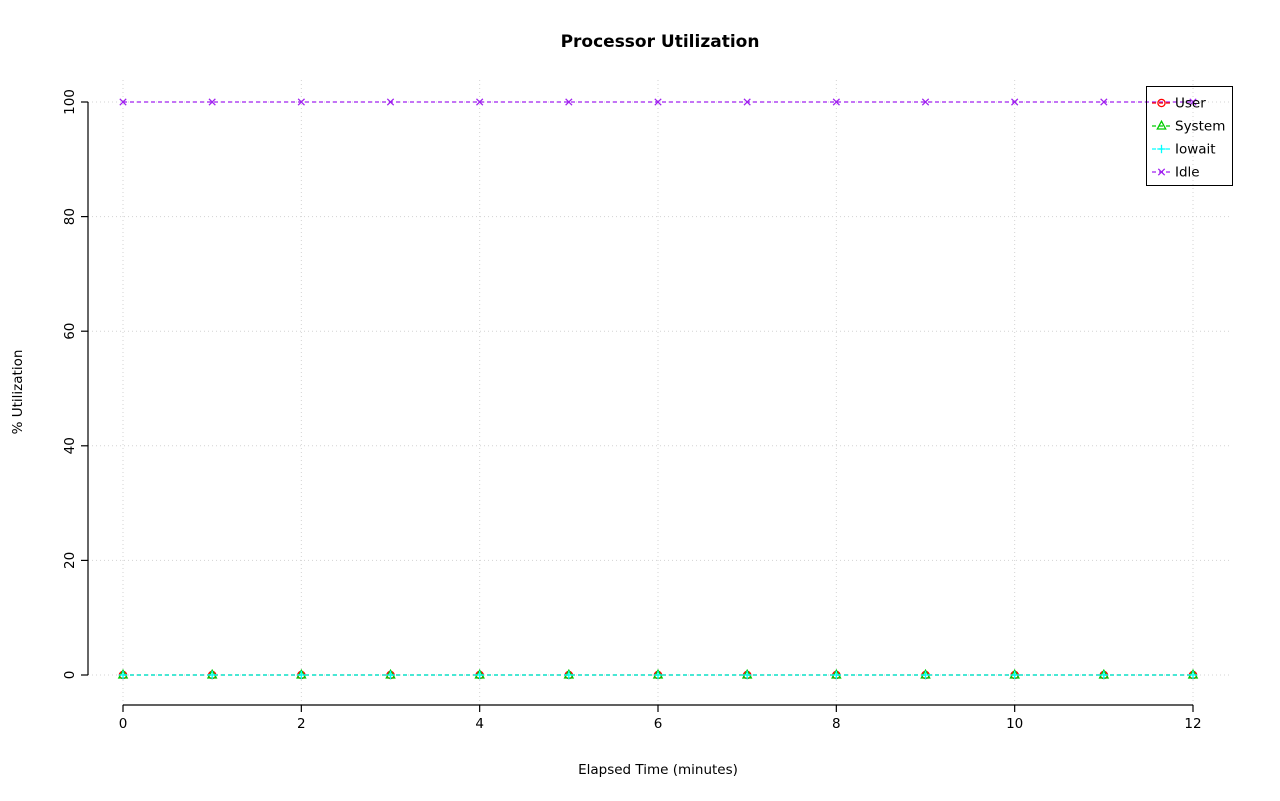 The image size is (1280, 801). What do you see at coordinates (301, 724) in the screenshot?
I see `svg-text: 2` at bounding box center [301, 724].